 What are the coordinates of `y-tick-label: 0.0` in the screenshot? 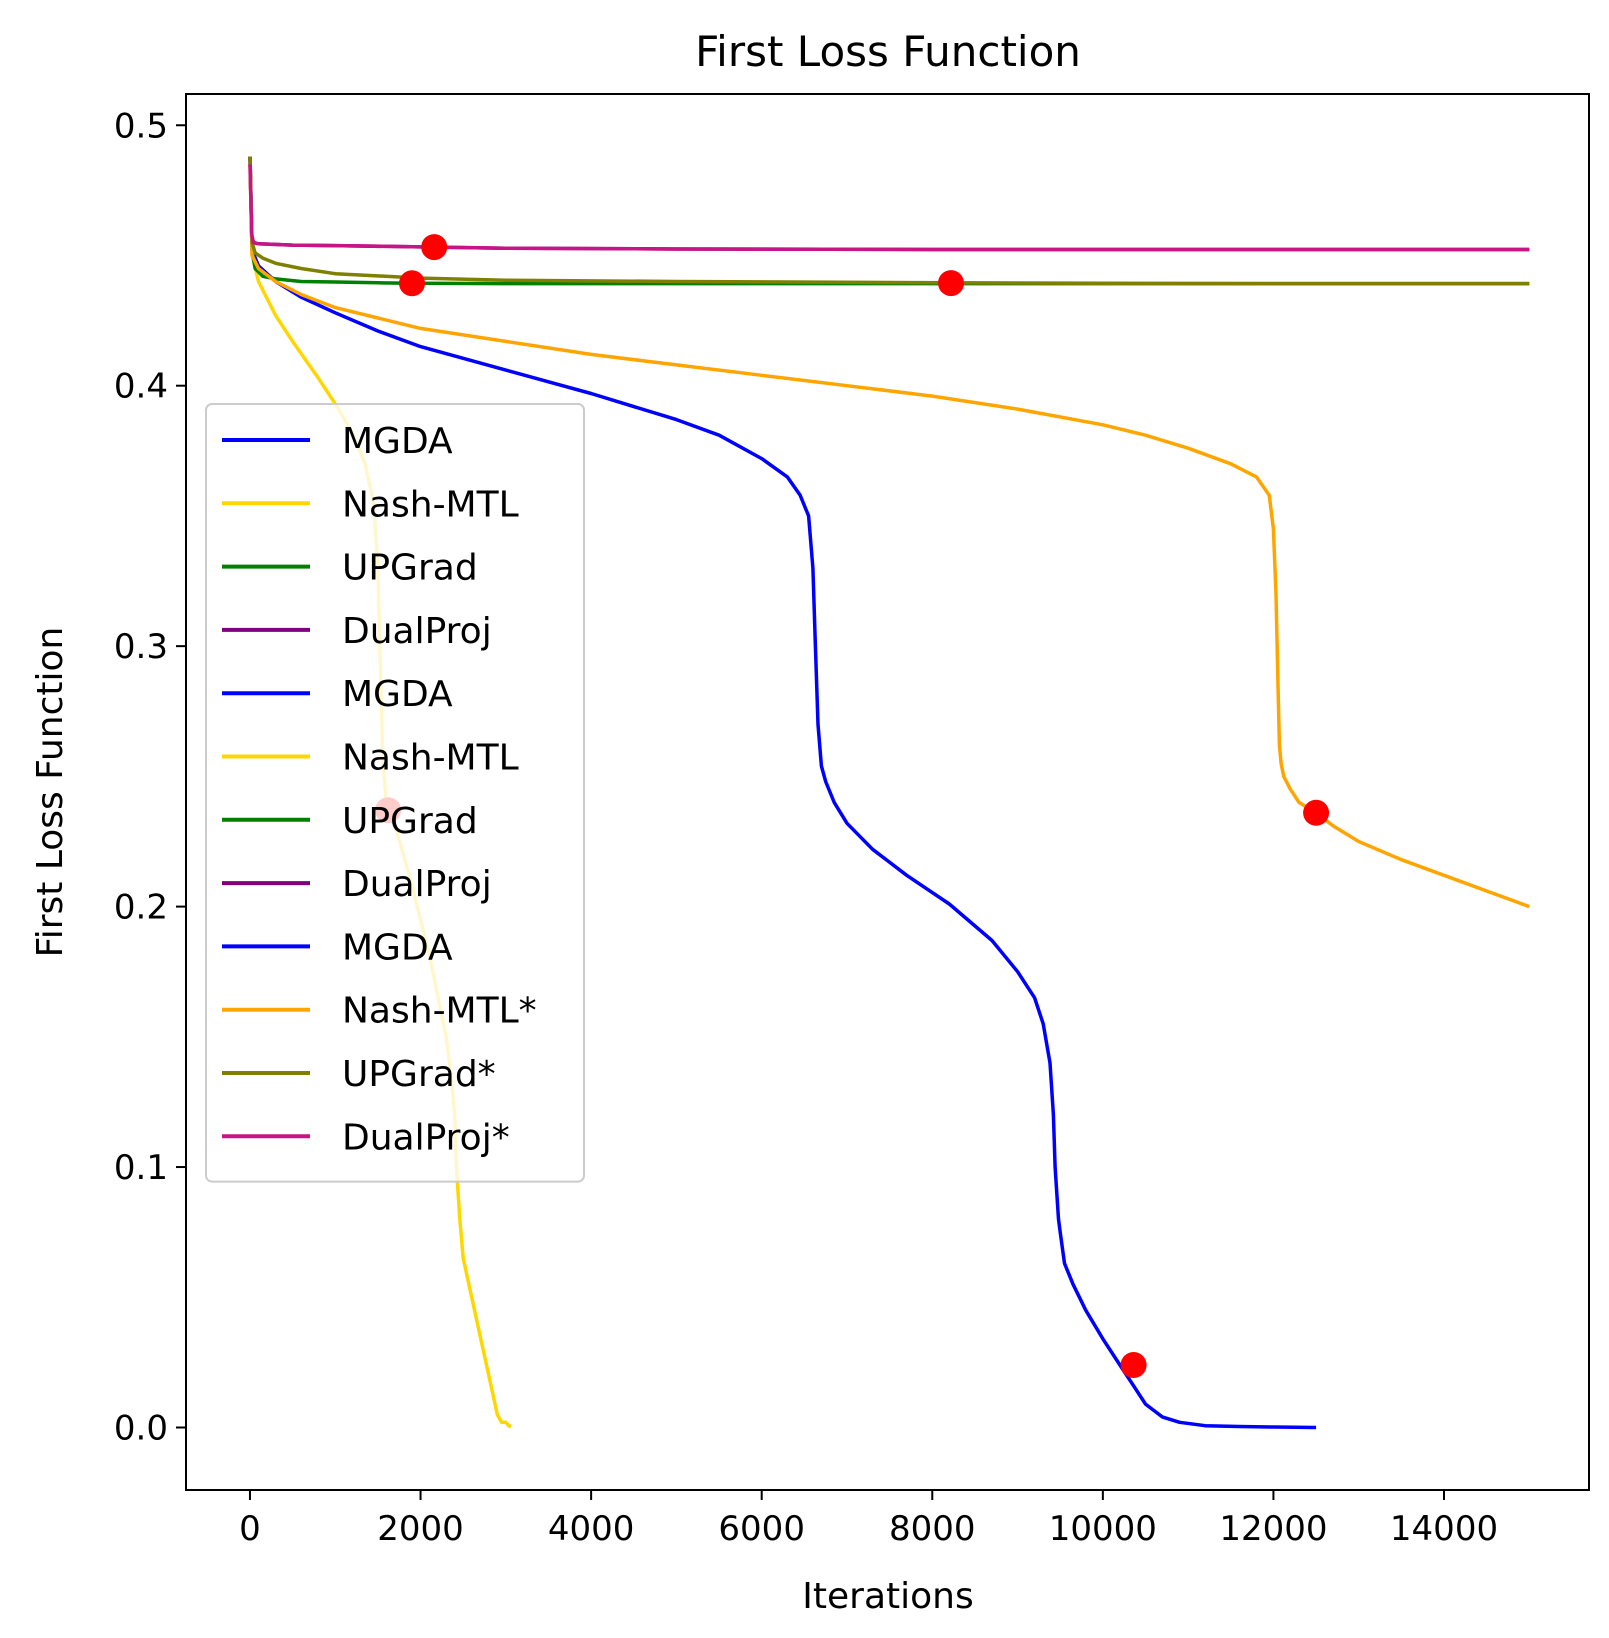 It's located at (141, 1428).